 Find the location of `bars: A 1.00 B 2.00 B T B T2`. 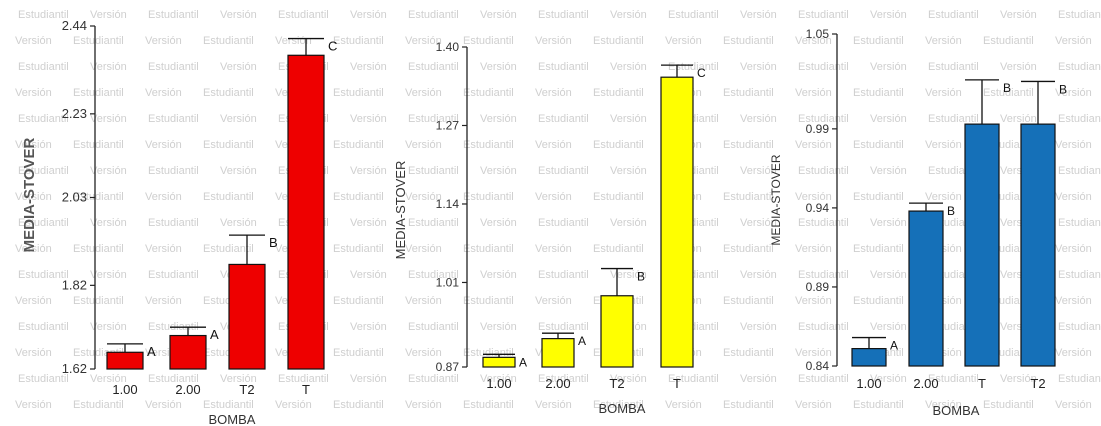

bars: A 1.00 B 2.00 B T B T2 is located at coordinates (959, 235).